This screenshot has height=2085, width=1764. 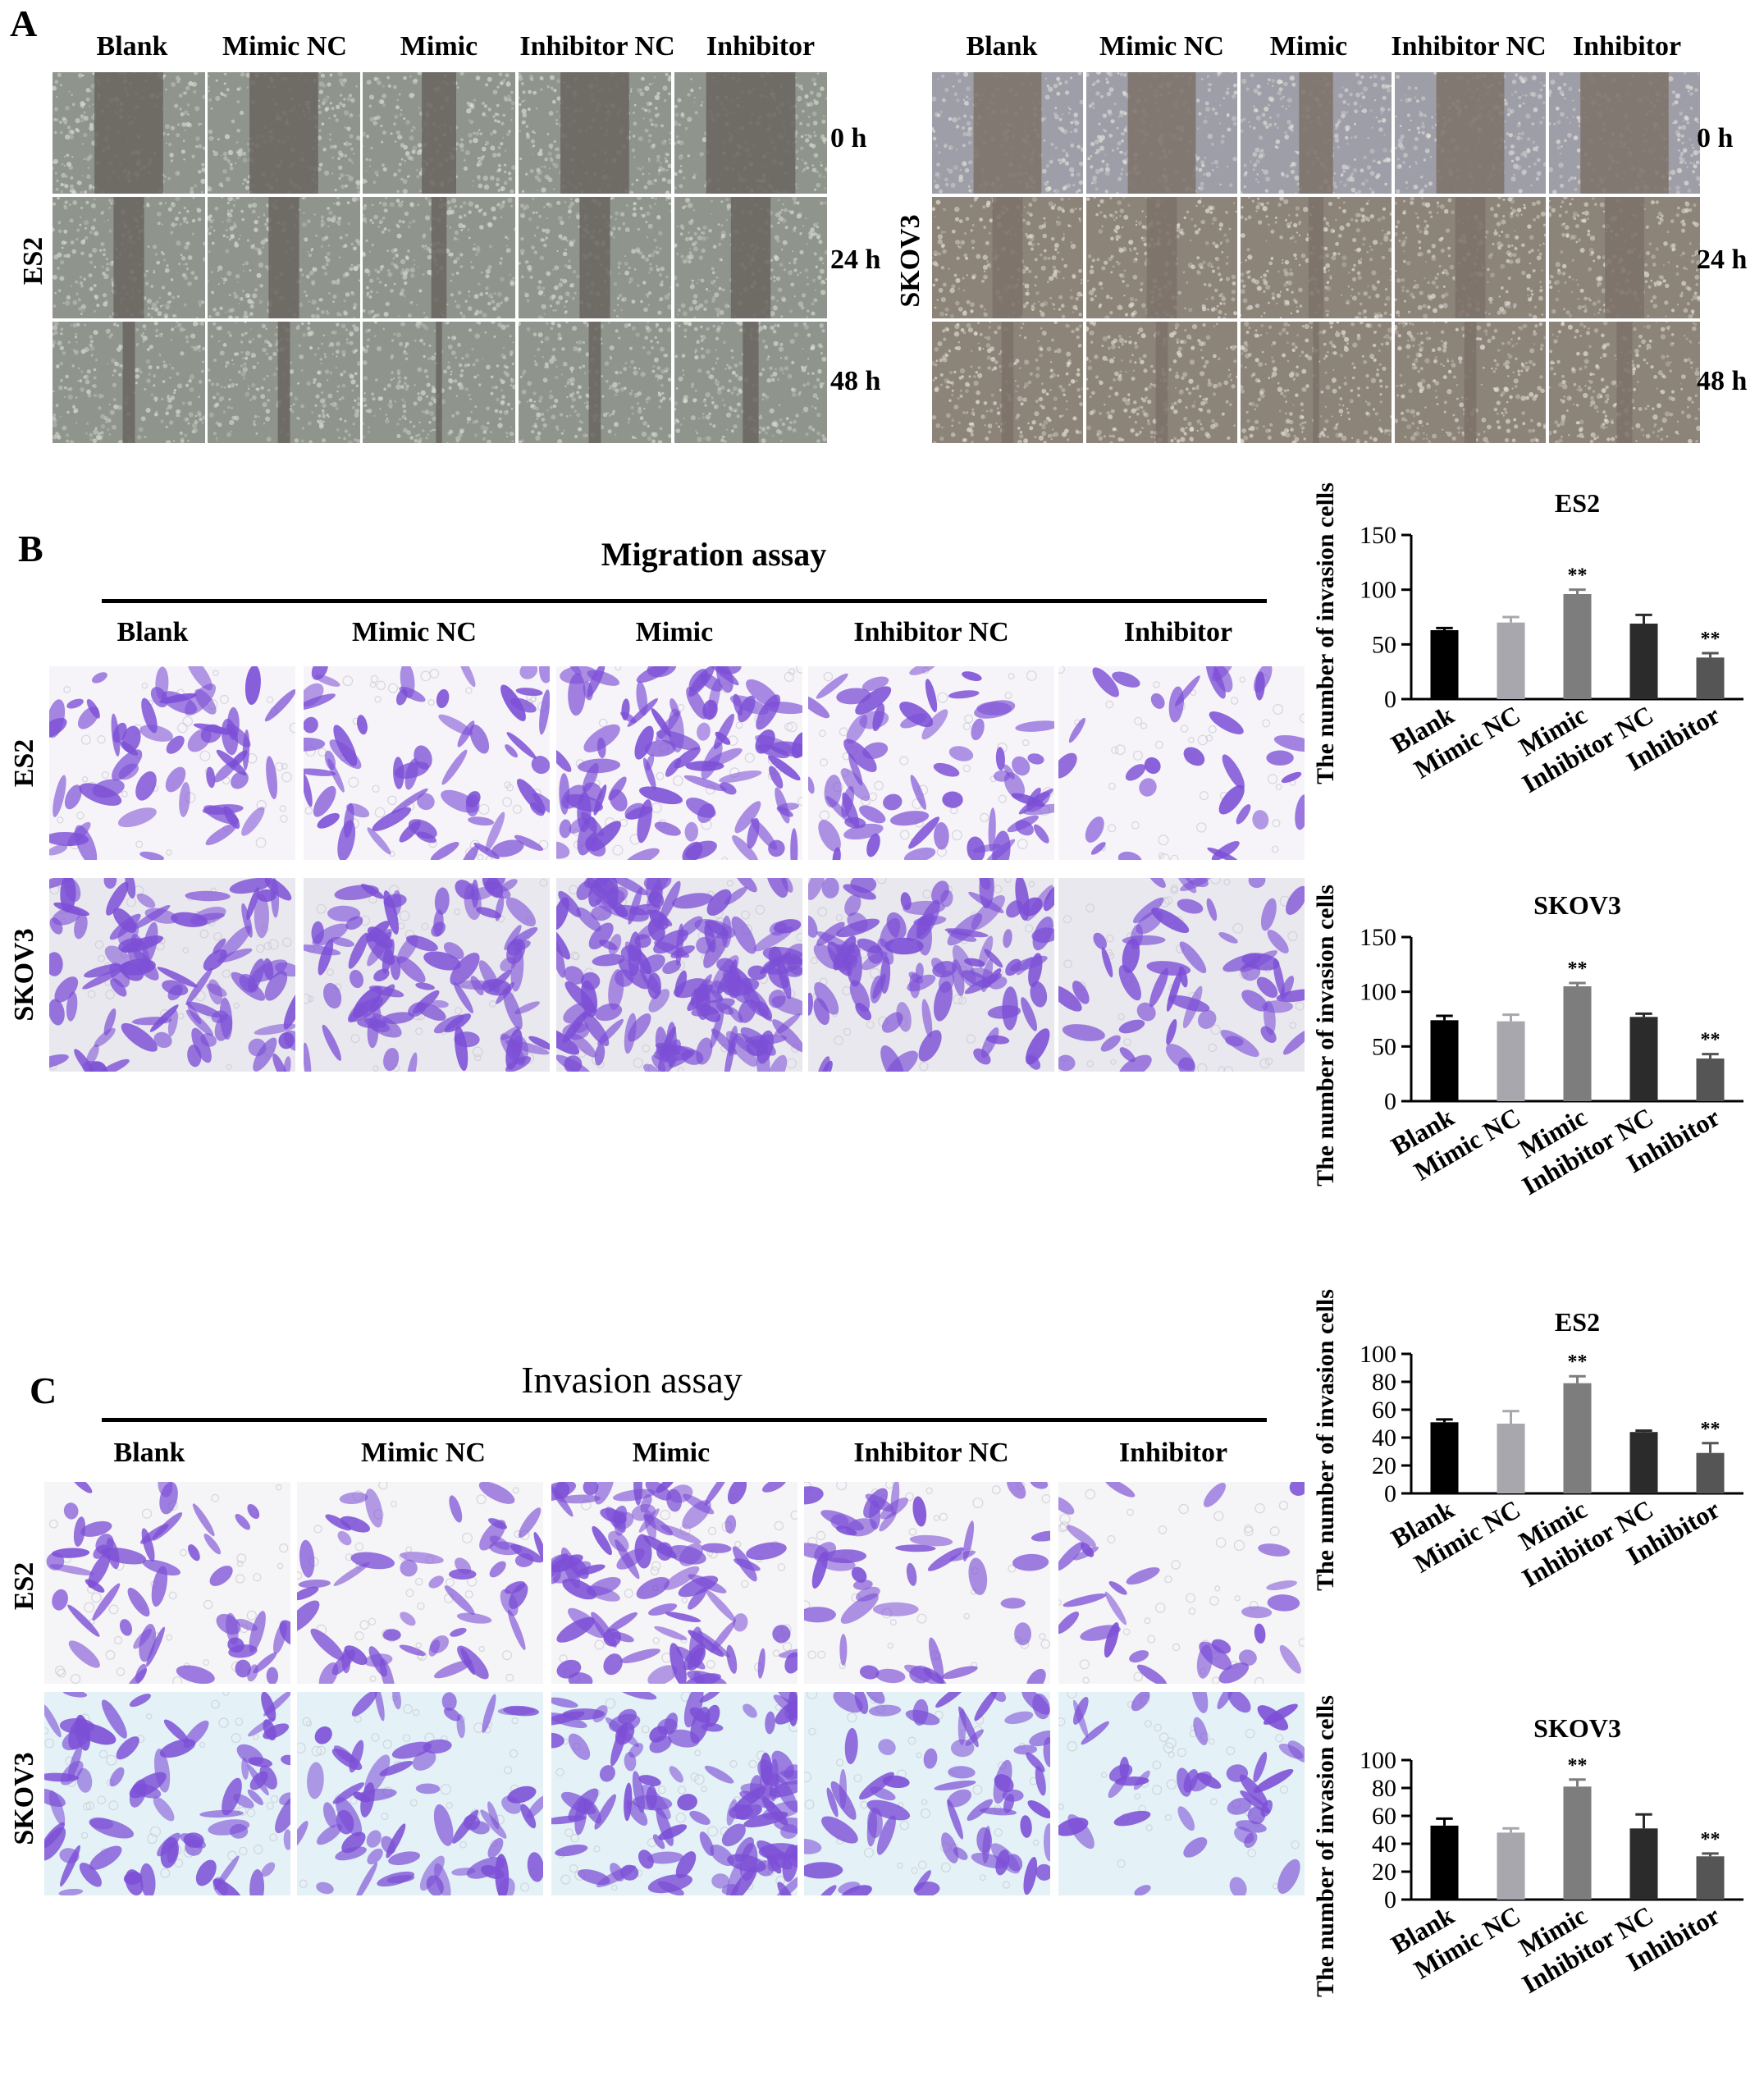 I want to click on chart-0-ytick-label-1: 50, so click(x=1384, y=644).